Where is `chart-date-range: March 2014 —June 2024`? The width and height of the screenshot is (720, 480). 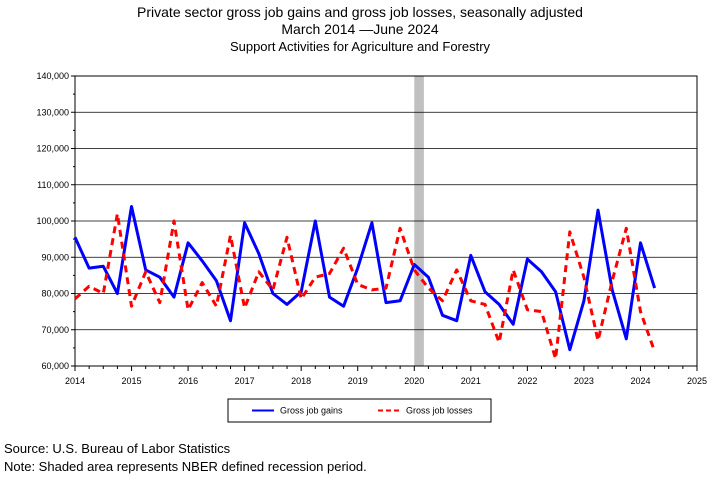 chart-date-range: March 2014 —June 2024 is located at coordinates (360, 29).